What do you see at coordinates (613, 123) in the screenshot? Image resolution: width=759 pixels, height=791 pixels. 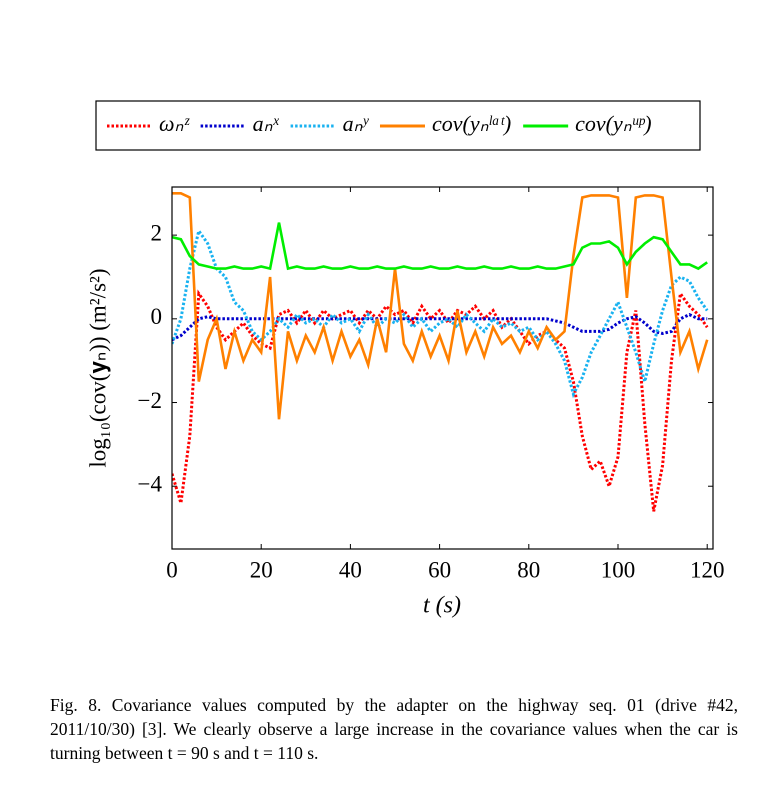 I see `legend-label: cov(yₙᵘᵖ)` at bounding box center [613, 123].